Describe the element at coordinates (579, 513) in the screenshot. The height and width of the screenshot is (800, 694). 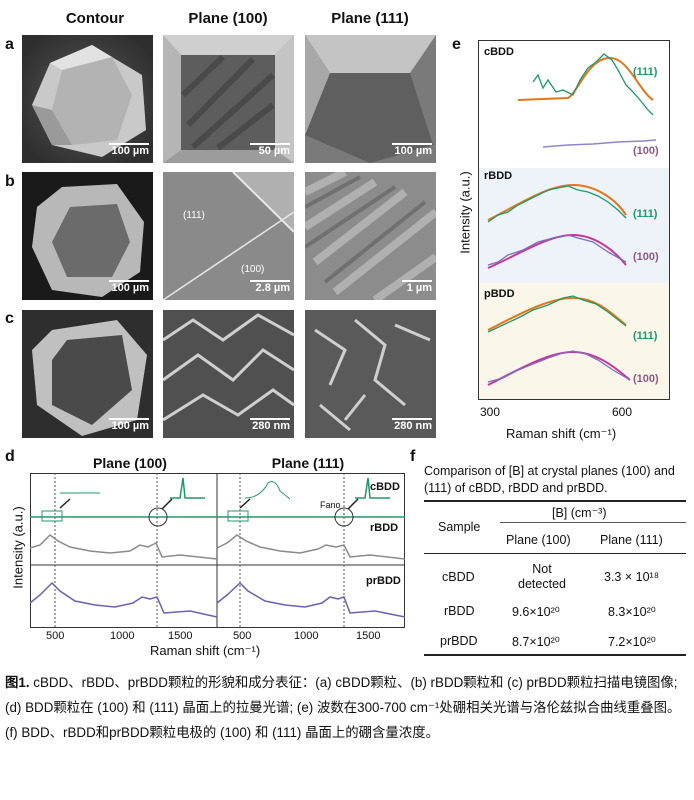
I see `f-header-b: [B] (cm⁻³)` at that location.